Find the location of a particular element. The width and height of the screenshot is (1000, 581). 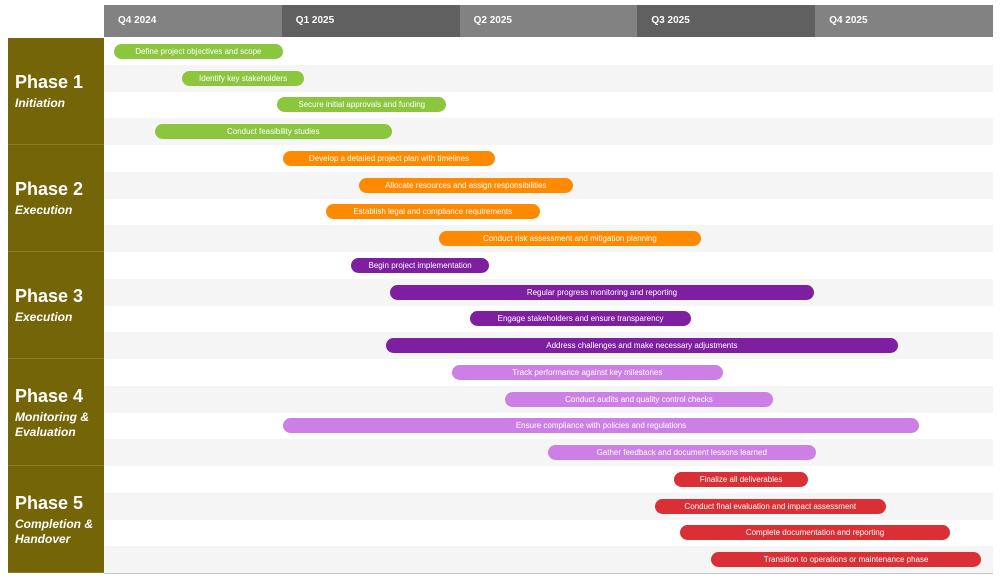

phase-label: Phase 1 Initiation is located at coordinates (56, 91).